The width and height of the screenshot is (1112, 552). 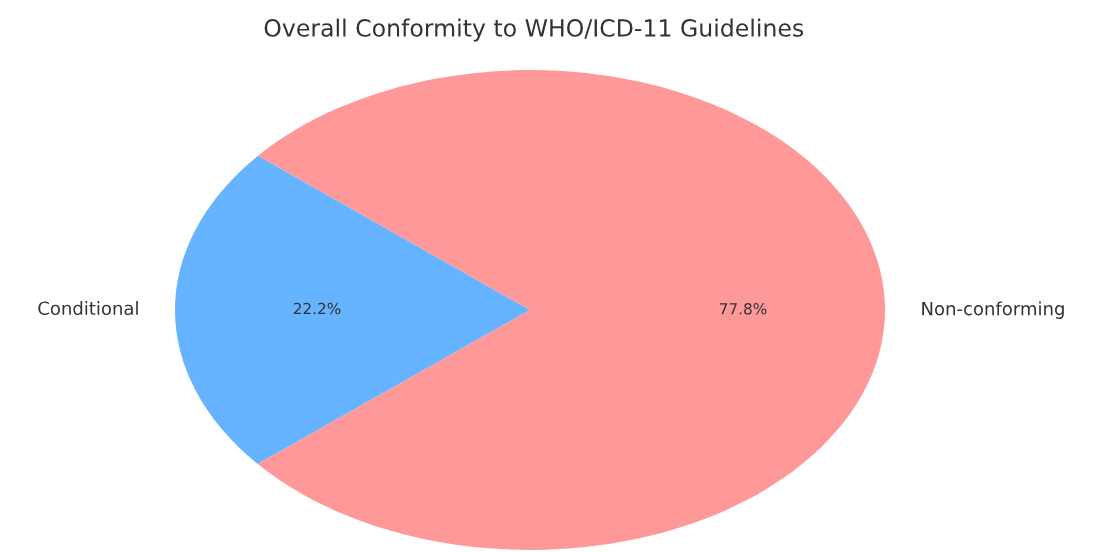 What do you see at coordinates (993, 310) in the screenshot?
I see `slice-label: Non-conforming` at bounding box center [993, 310].